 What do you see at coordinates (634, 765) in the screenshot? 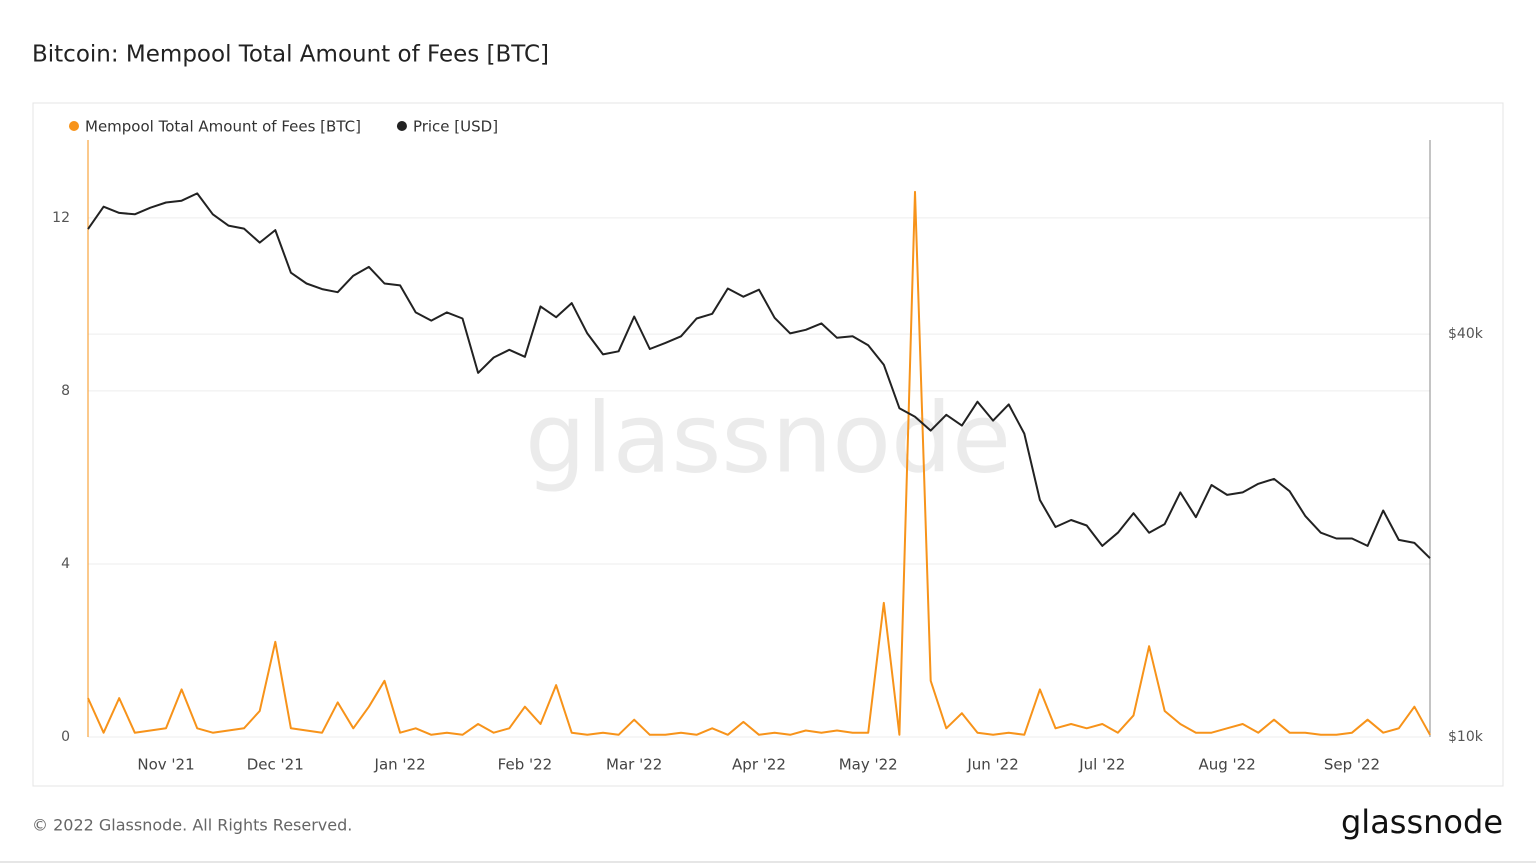
I see `x-tick-label: Mar '22` at bounding box center [634, 765].